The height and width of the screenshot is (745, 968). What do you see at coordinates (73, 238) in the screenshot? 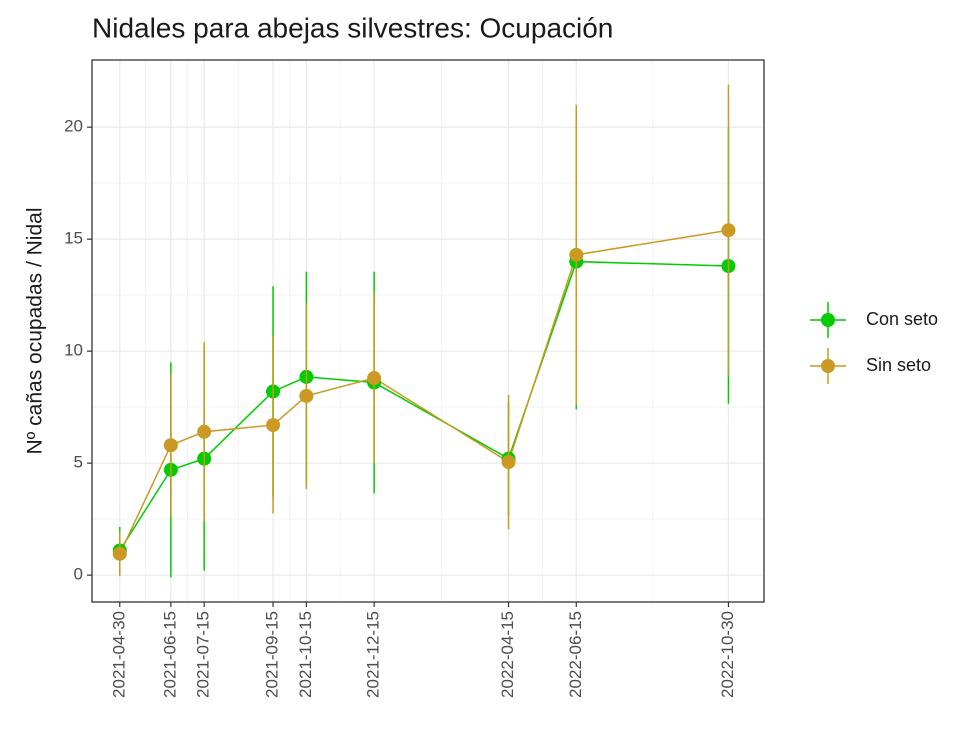
I see `y-tick-label: 15` at bounding box center [73, 238].